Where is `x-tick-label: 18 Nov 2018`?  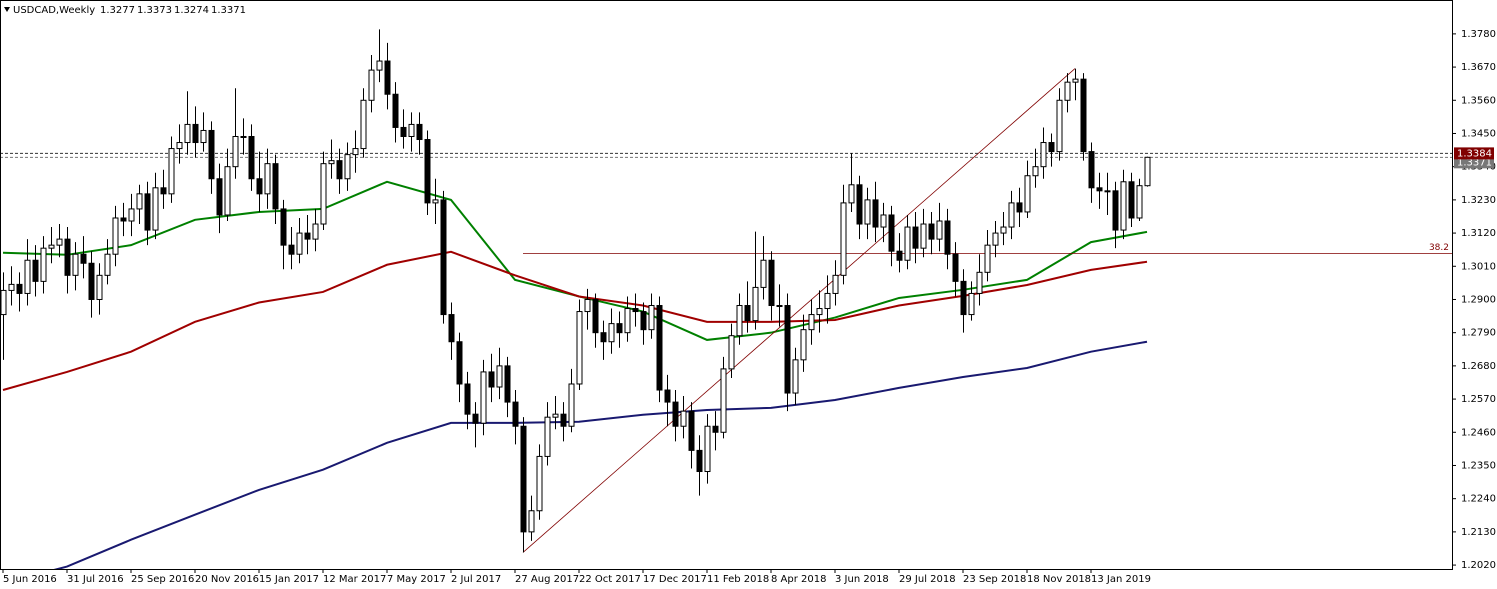 x-tick-label: 18 Nov 2018 is located at coordinates (1059, 579).